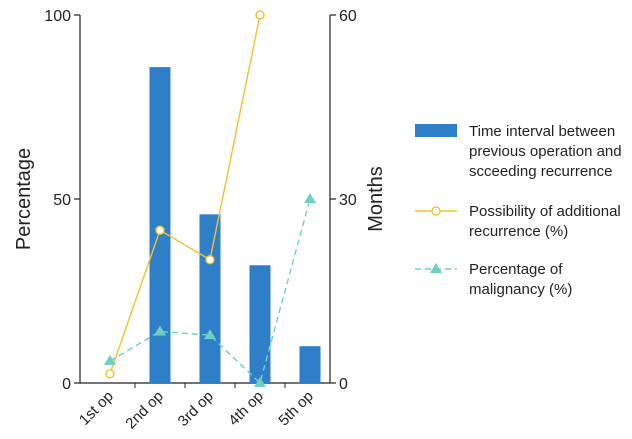  What do you see at coordinates (545, 151) in the screenshot?
I see `legend-label: previous operation and` at bounding box center [545, 151].